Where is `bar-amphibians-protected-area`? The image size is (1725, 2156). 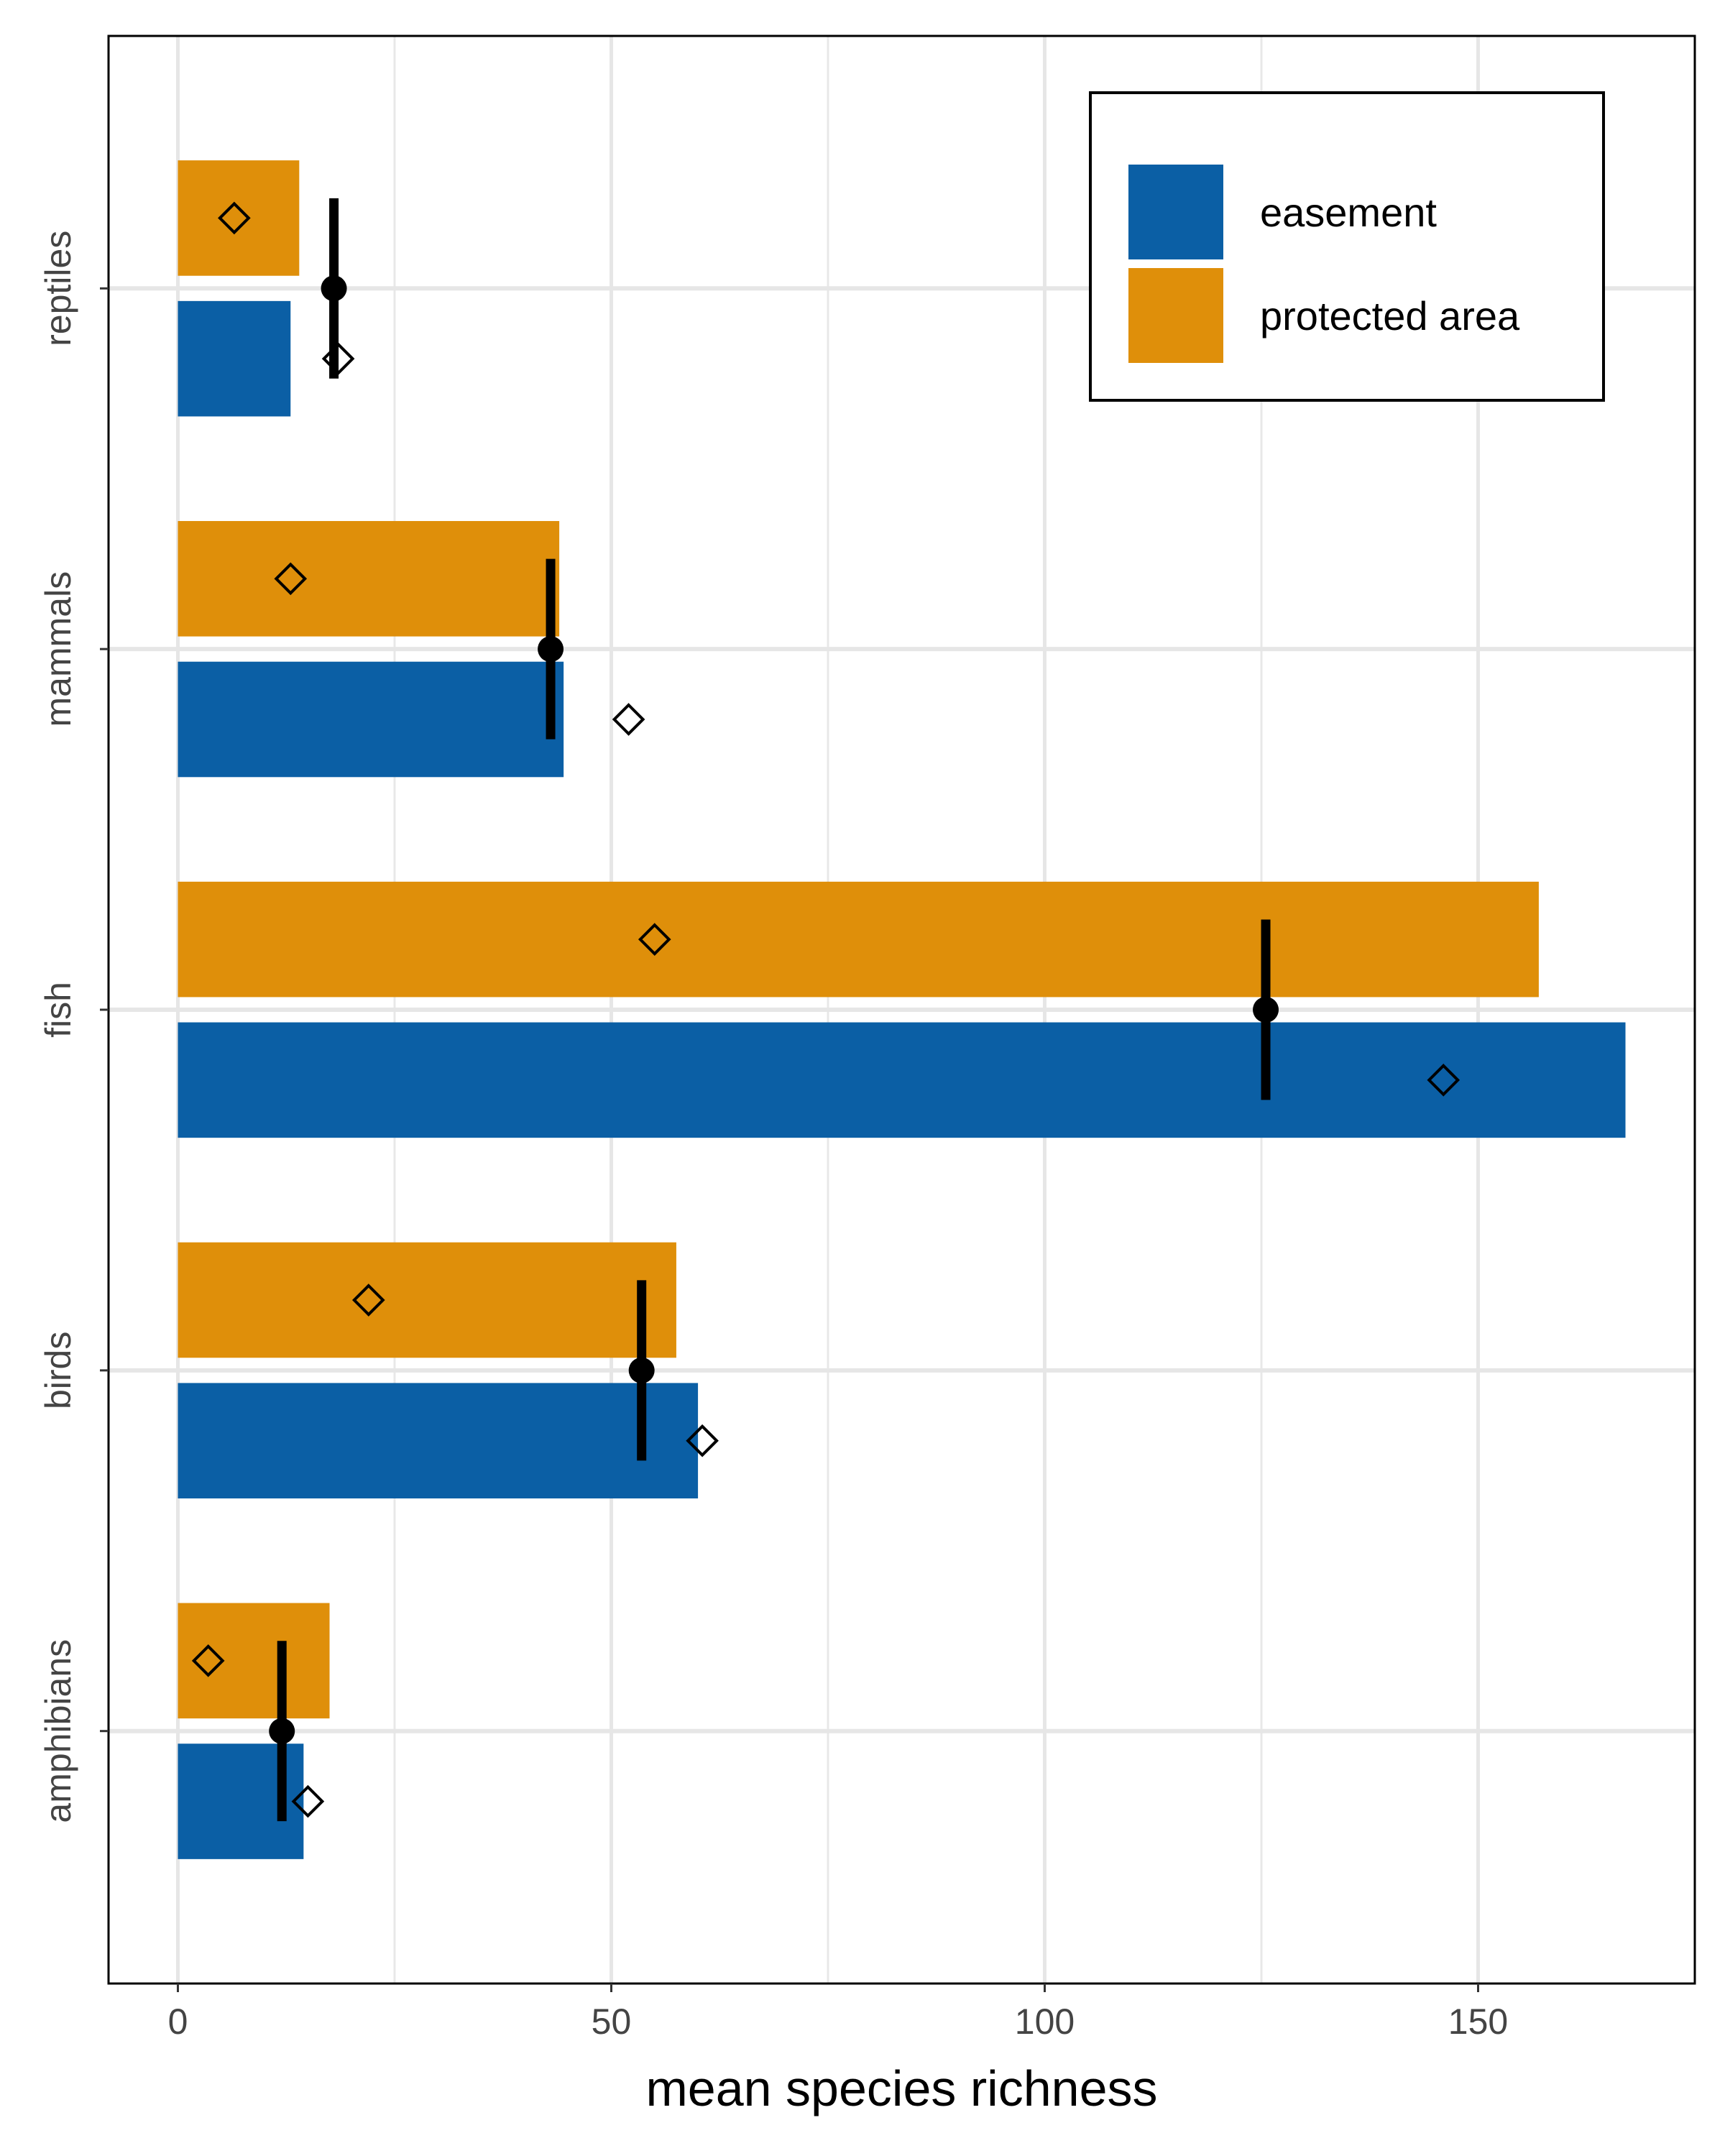
bar-amphibians-protected-area is located at coordinates (254, 1661).